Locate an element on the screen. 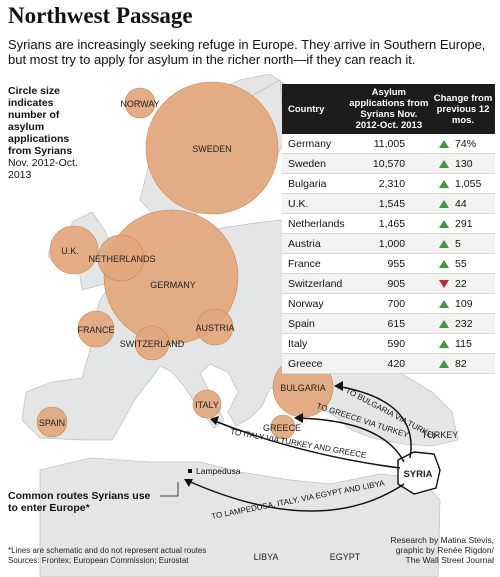 This screenshot has height=577, width=500. table-row: Austria 1,000 5 is located at coordinates (388, 243).